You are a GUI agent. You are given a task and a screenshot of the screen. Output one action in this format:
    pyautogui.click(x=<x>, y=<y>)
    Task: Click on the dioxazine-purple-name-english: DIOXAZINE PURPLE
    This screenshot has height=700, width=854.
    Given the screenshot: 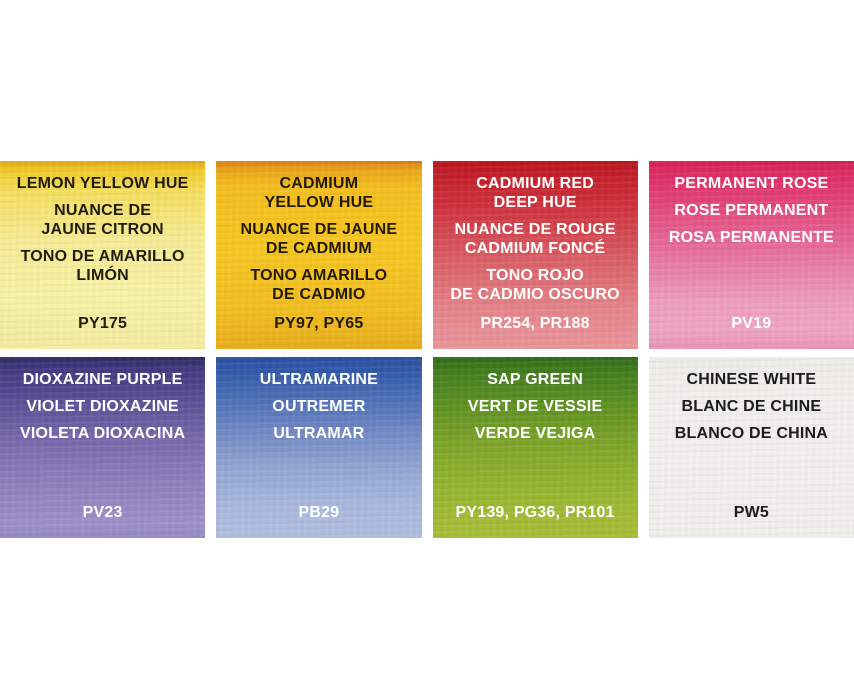 What is the action you would take?
    pyautogui.click(x=103, y=379)
    